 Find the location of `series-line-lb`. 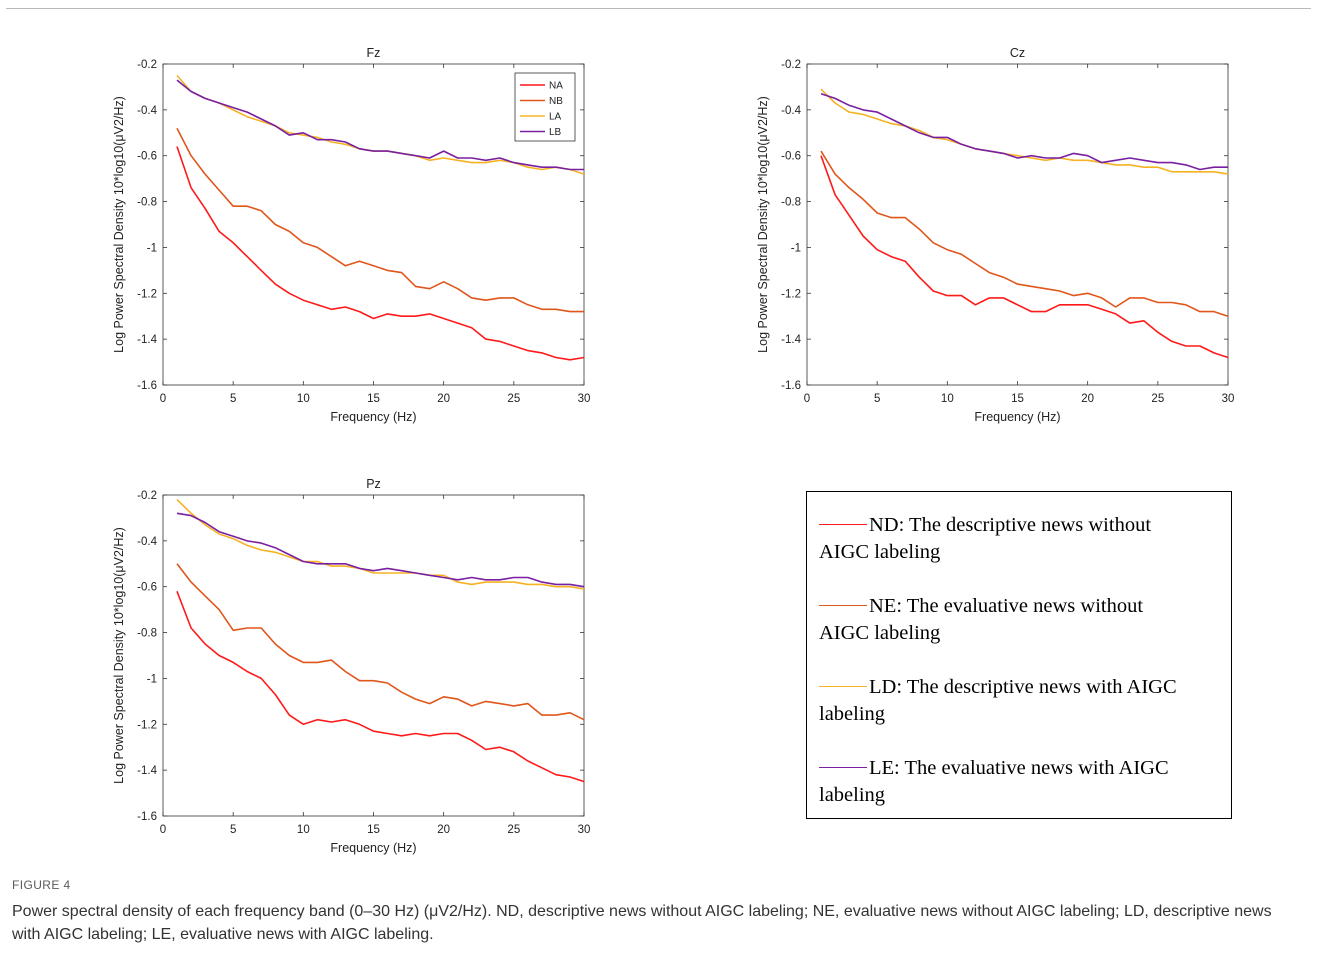

series-line-lb is located at coordinates (380, 125).